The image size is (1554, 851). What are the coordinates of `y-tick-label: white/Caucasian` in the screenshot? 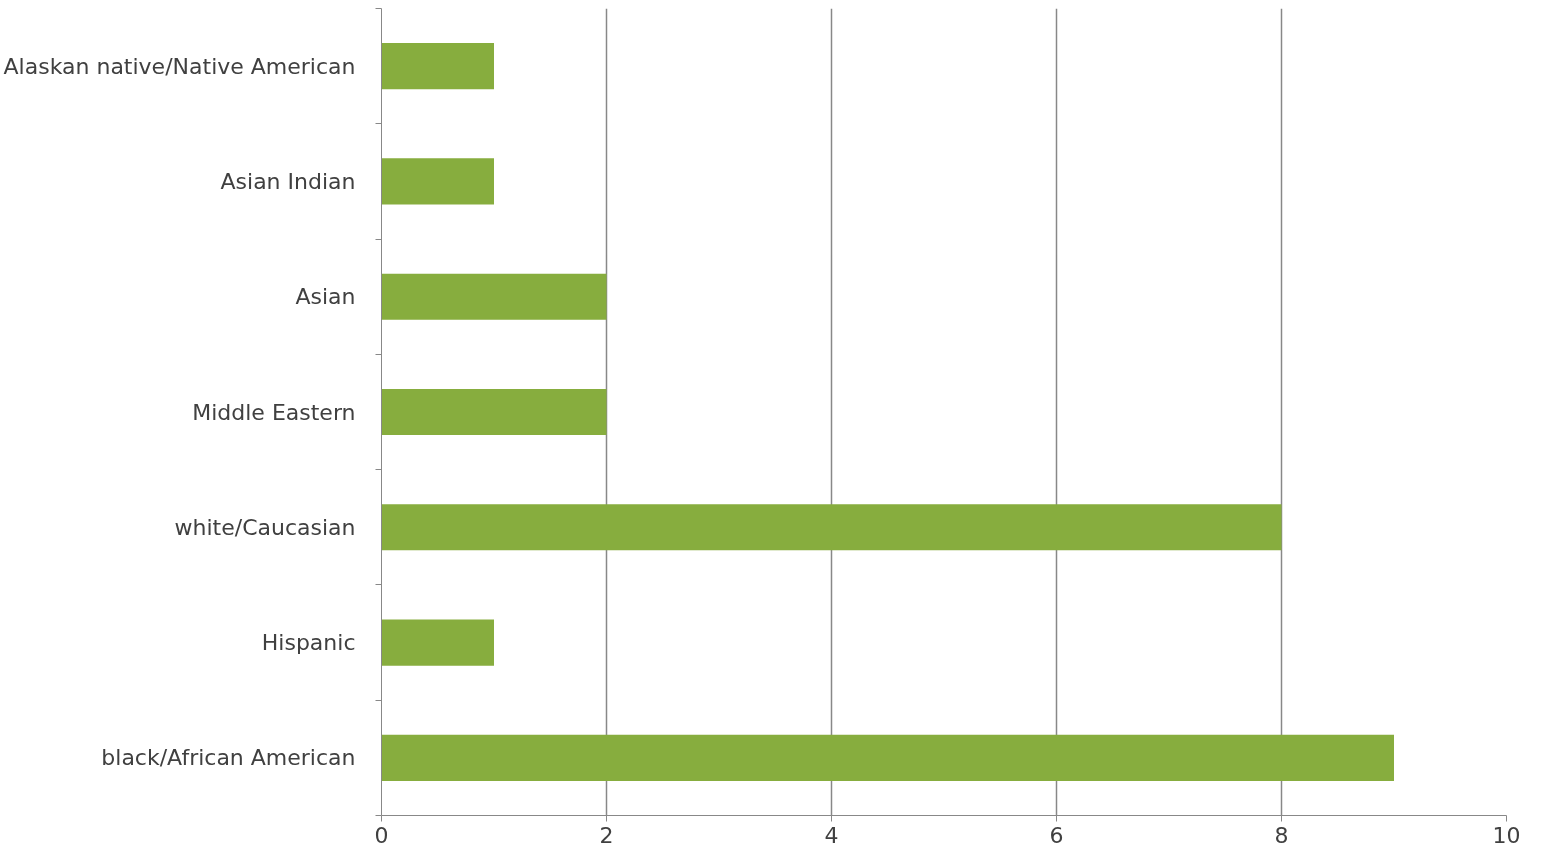 It's located at (265, 527).